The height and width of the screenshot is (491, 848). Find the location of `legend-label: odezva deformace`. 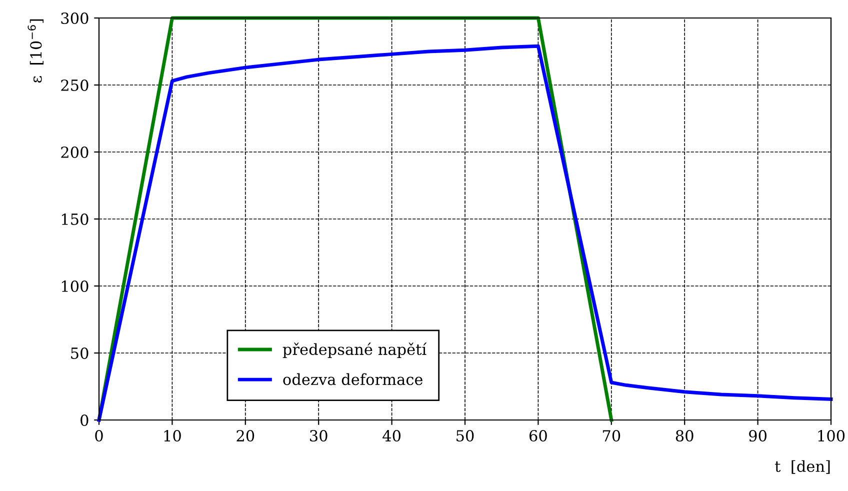

legend-label: odezva deformace is located at coordinates (352, 379).